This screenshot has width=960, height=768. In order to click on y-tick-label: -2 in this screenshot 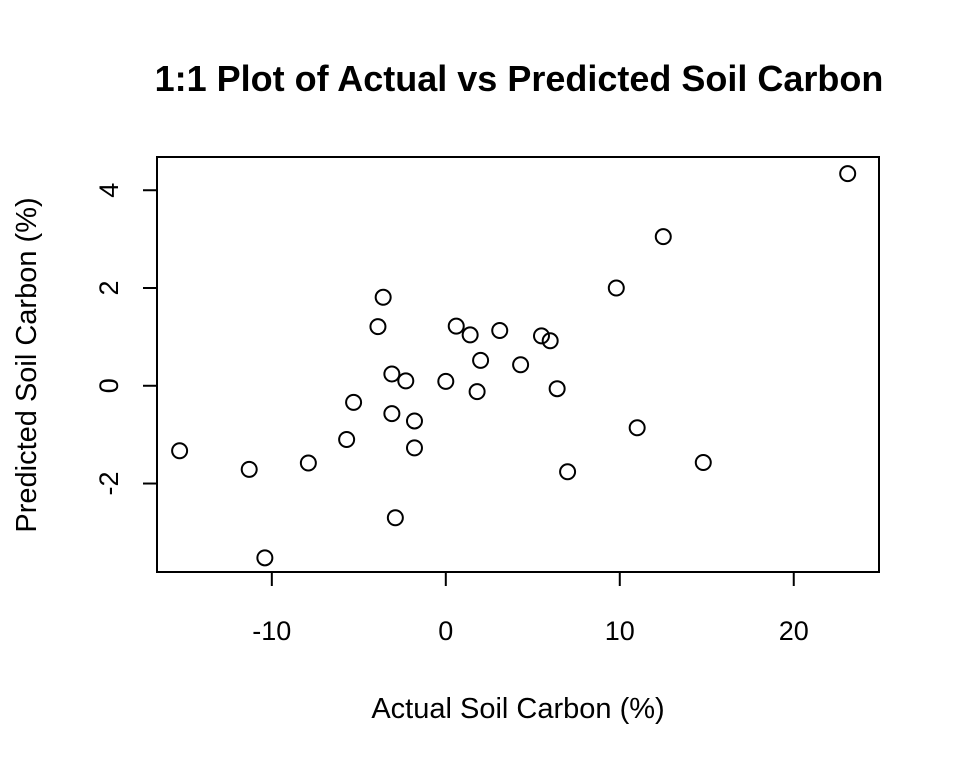, I will do `click(109, 484)`.